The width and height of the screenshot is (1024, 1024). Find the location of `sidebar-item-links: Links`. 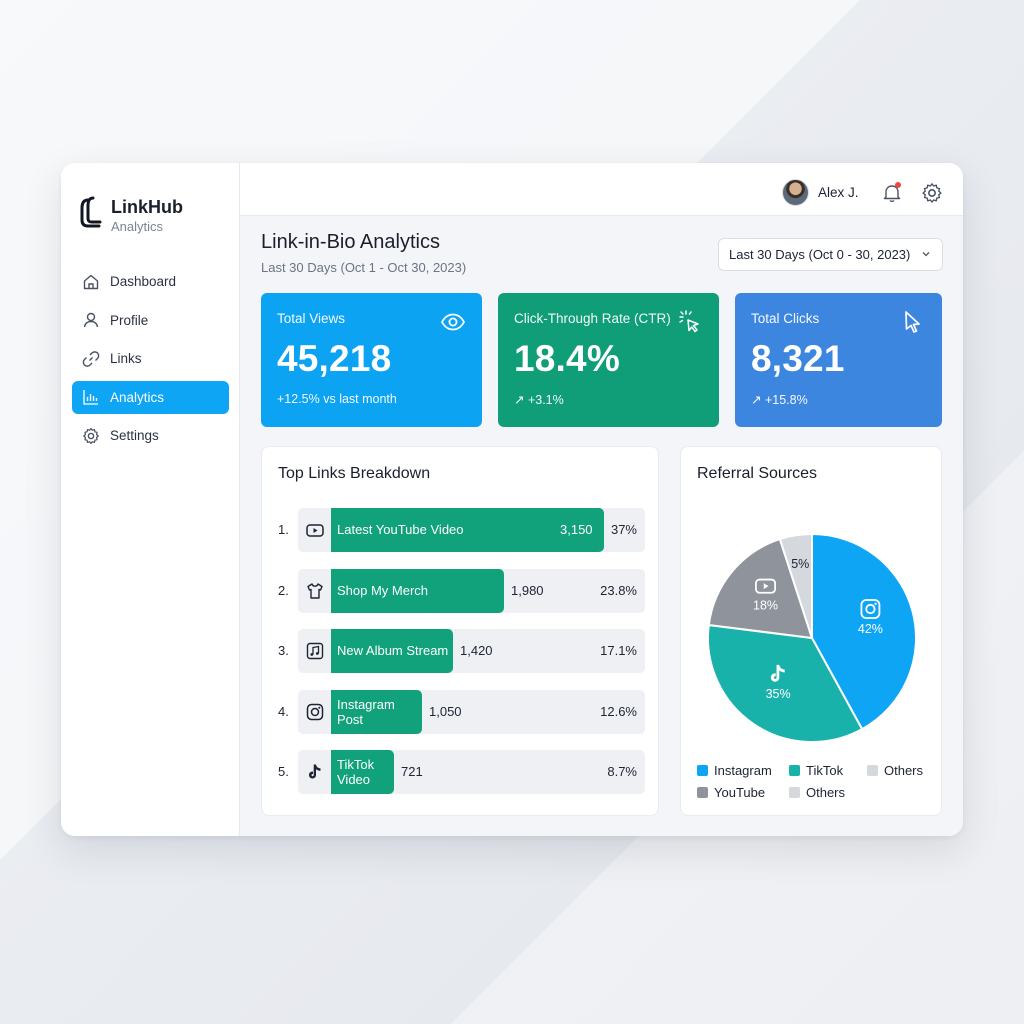

sidebar-item-links: Links is located at coordinates (150, 358).